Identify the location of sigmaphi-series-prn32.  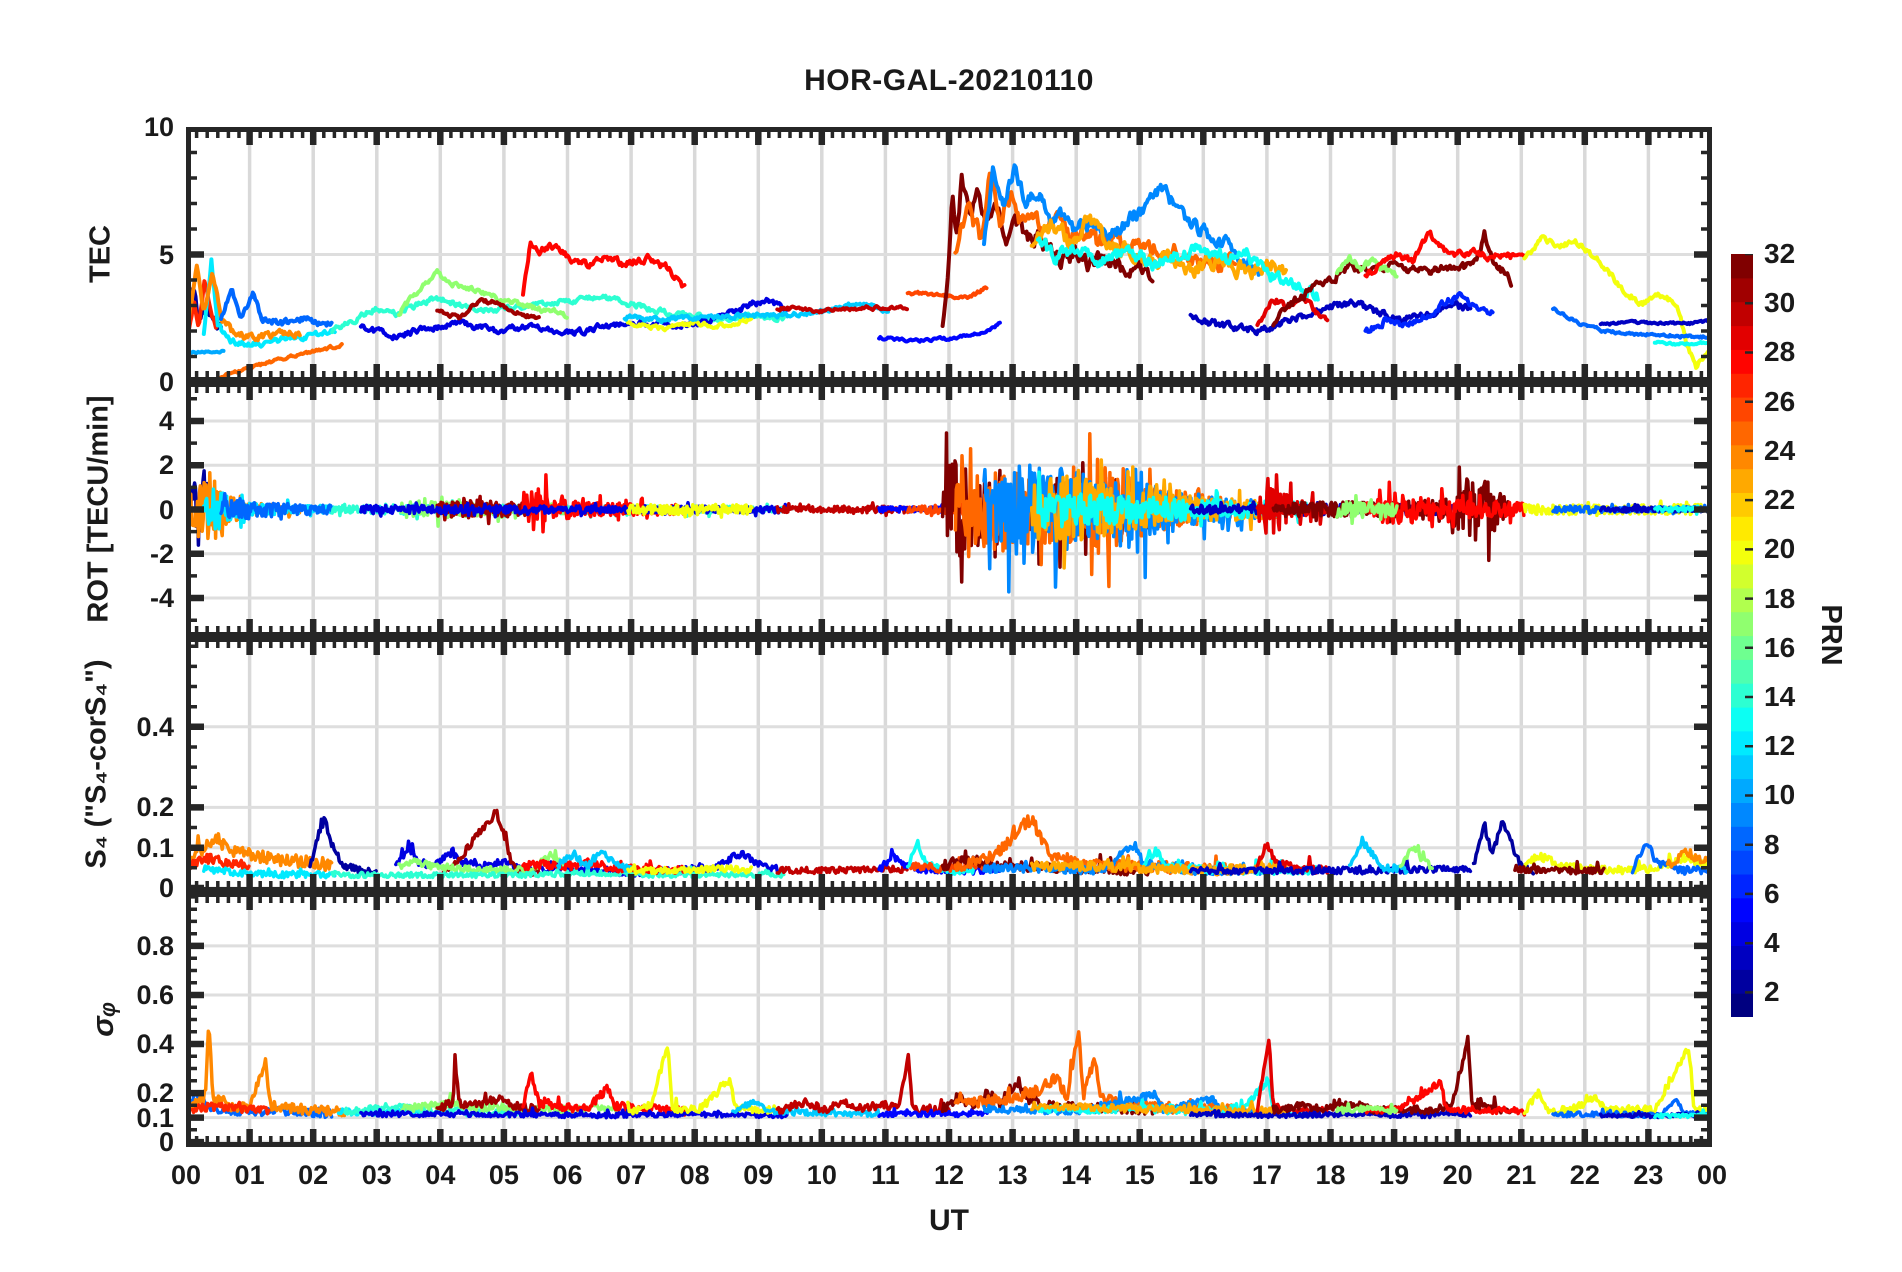
(1392, 1075).